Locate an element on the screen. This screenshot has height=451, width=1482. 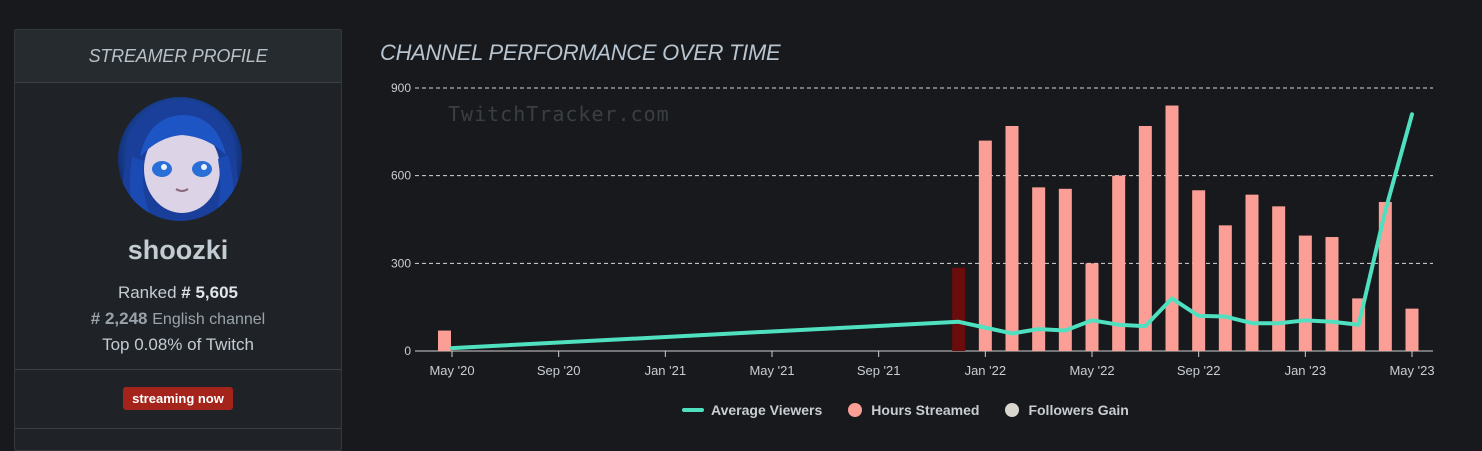
rank-prefix: Ranked is located at coordinates (147, 292).